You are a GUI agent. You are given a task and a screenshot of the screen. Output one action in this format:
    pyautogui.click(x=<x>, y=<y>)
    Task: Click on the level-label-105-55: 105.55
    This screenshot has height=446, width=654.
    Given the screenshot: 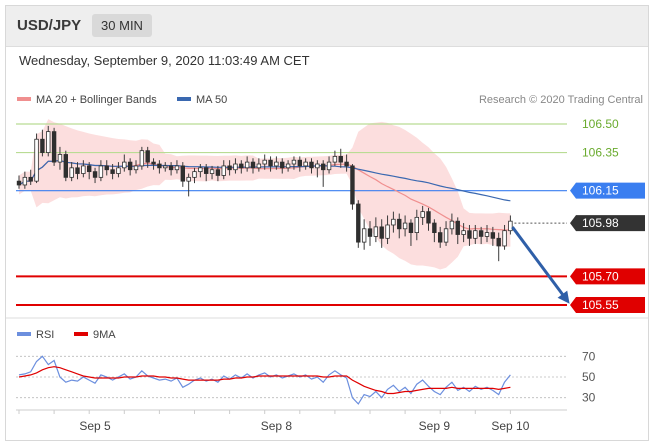 What is the action you would take?
    pyautogui.click(x=600, y=305)
    